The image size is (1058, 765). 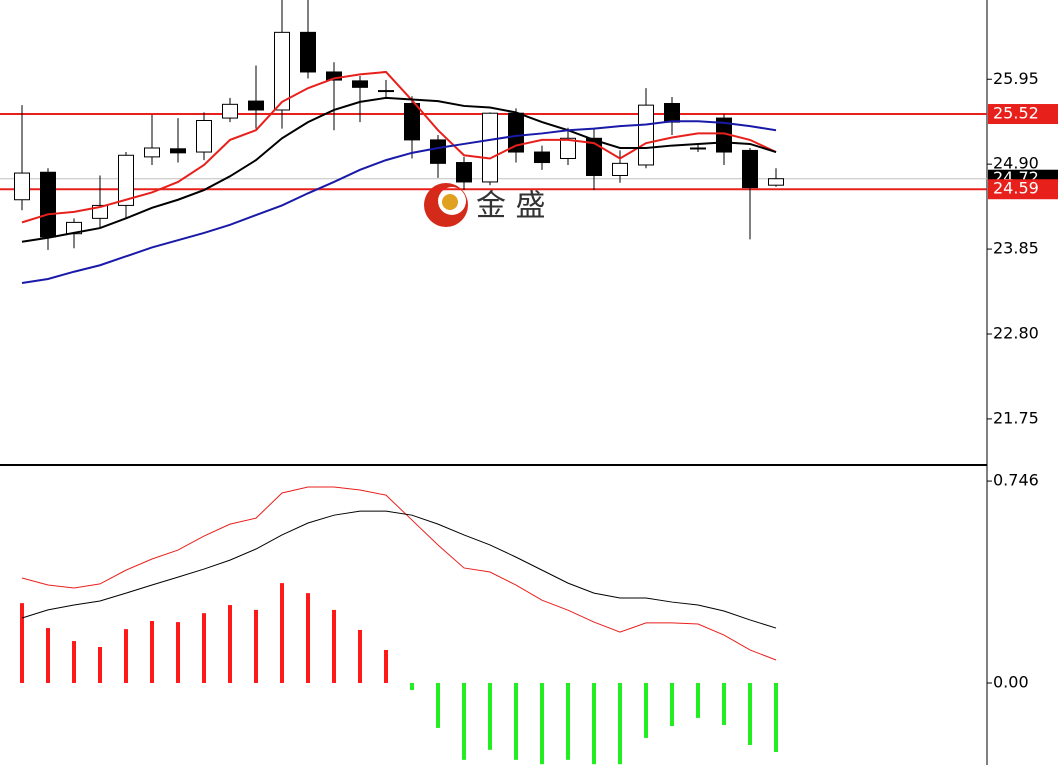 I want to click on y-tick-label: 22.80, so click(x=1016, y=332).